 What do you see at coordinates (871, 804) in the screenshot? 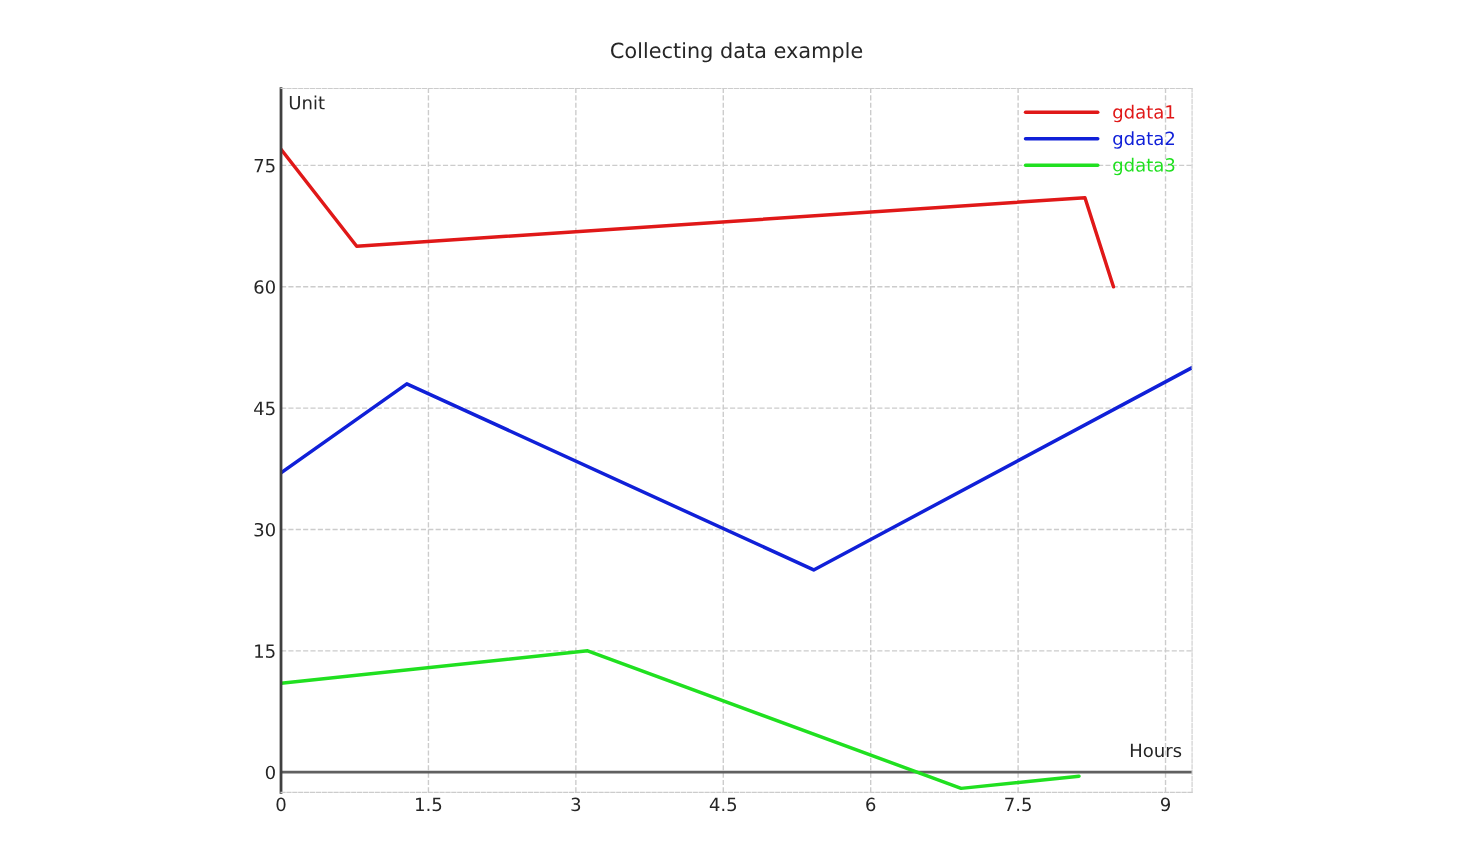
I see `x-tick-label: 6` at bounding box center [871, 804].